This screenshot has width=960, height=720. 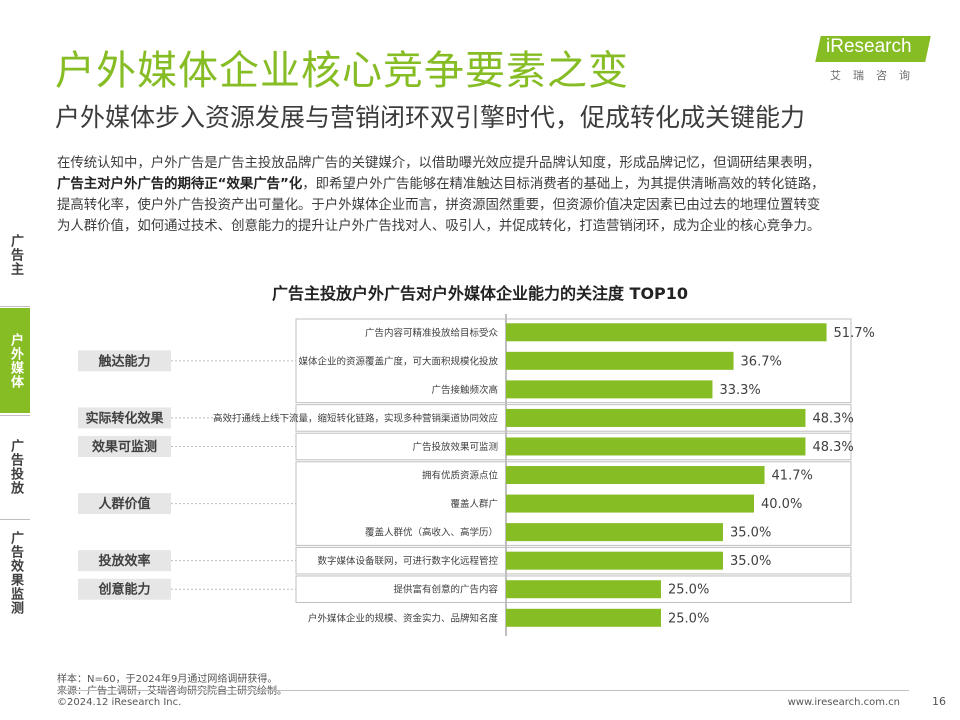 What do you see at coordinates (398, 361) in the screenshot?
I see `category-label: 媒体企业的资源覆盖广度，可大面积规模化投放` at bounding box center [398, 361].